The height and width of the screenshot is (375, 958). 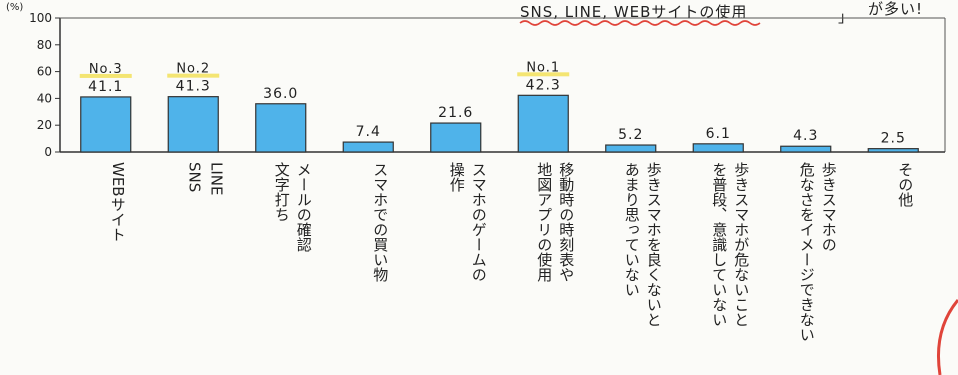 What do you see at coordinates (895, 9) in the screenshot?
I see `header-tail: が多い!` at bounding box center [895, 9].